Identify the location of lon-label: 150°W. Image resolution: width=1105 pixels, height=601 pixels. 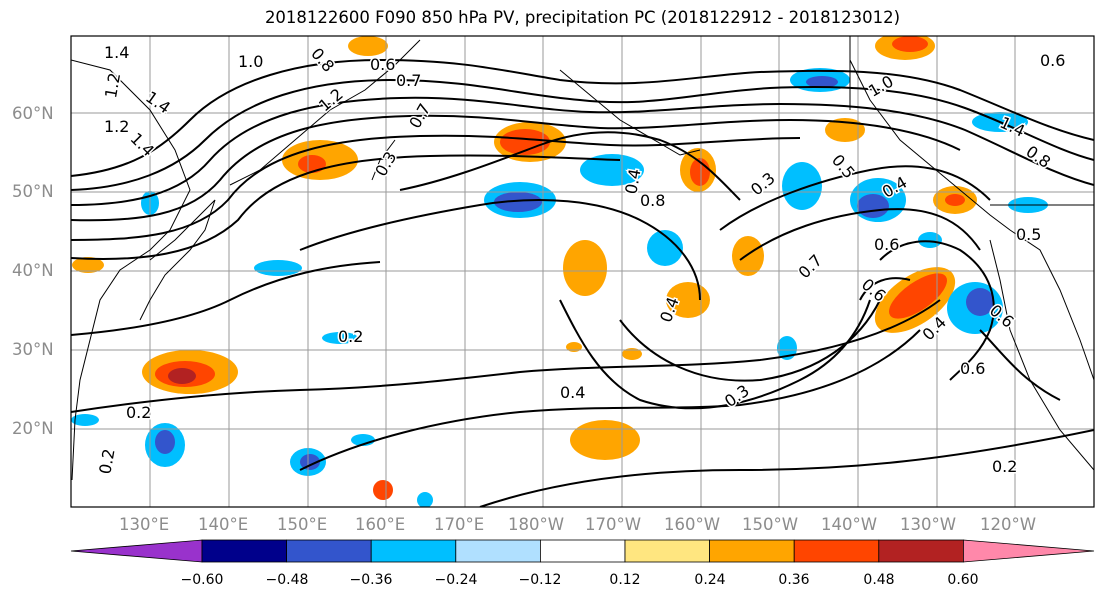
(770, 524).